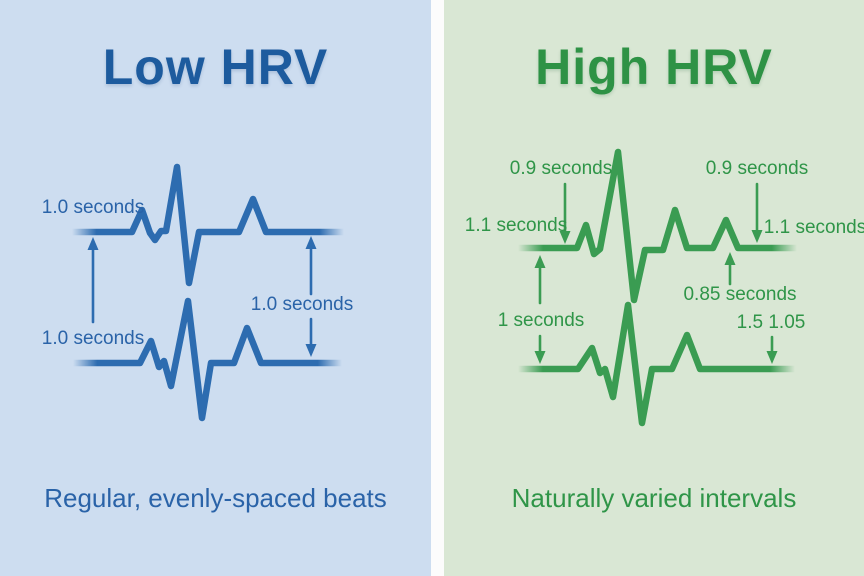 The height and width of the screenshot is (576, 864). Describe the element at coordinates (516, 225) in the screenshot. I see `high-interval-label-left: 1.1 seconds` at that location.